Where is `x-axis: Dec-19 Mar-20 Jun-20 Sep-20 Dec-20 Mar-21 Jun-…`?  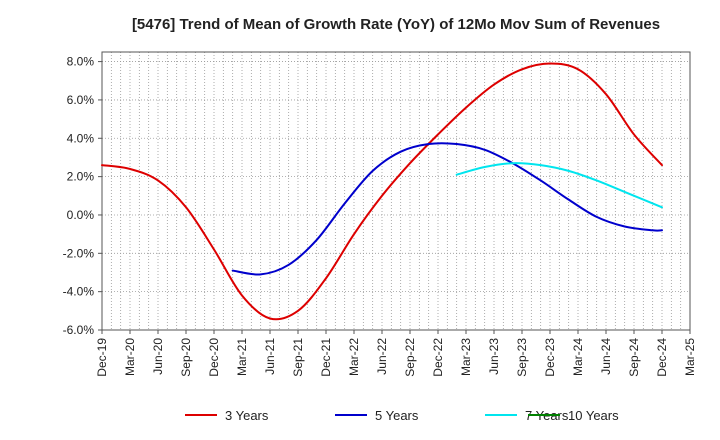 x-axis: Dec-19 Mar-20 Jun-20 Sep-20 Dec-20 Mar-21 Jun-… is located at coordinates (396, 353).